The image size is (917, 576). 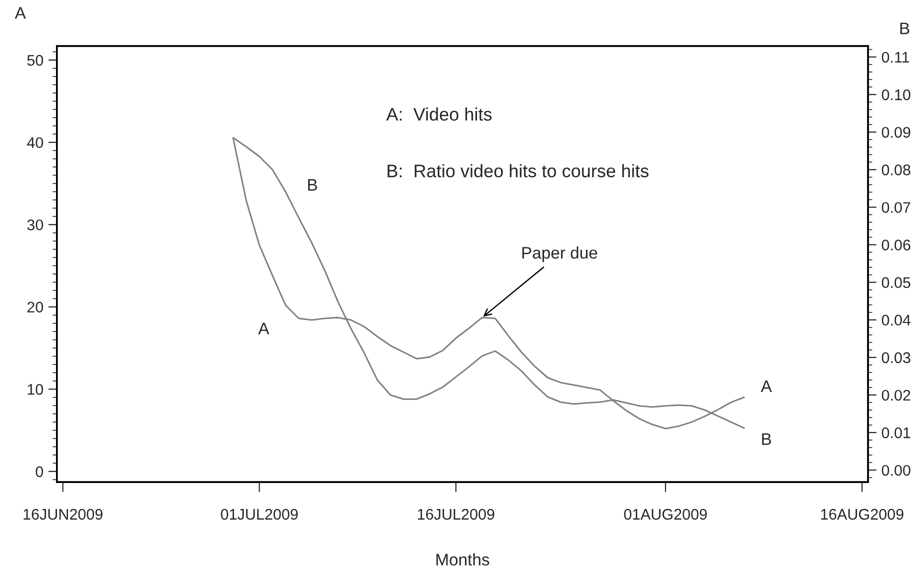 What do you see at coordinates (862, 514) in the screenshot?
I see `x-tick-label: 16AUG2009` at bounding box center [862, 514].